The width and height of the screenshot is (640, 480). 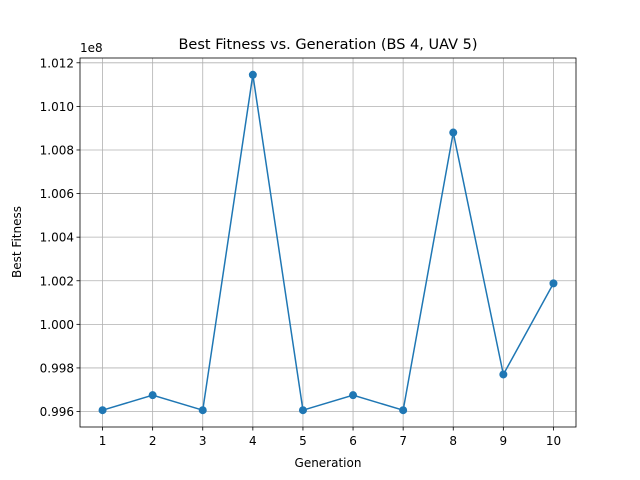 I want to click on y-tick-label: 1.000, so click(x=57, y=325).